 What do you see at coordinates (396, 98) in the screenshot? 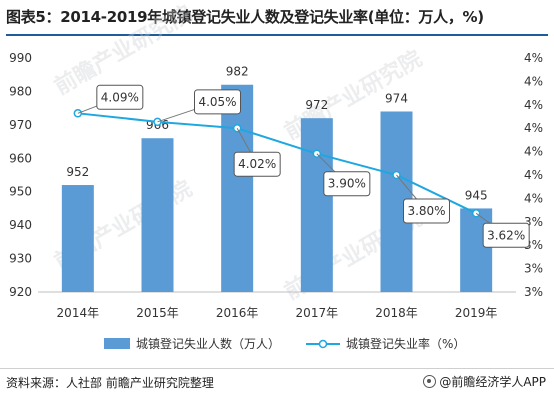
I see `bar-value-label: 974` at bounding box center [396, 98].